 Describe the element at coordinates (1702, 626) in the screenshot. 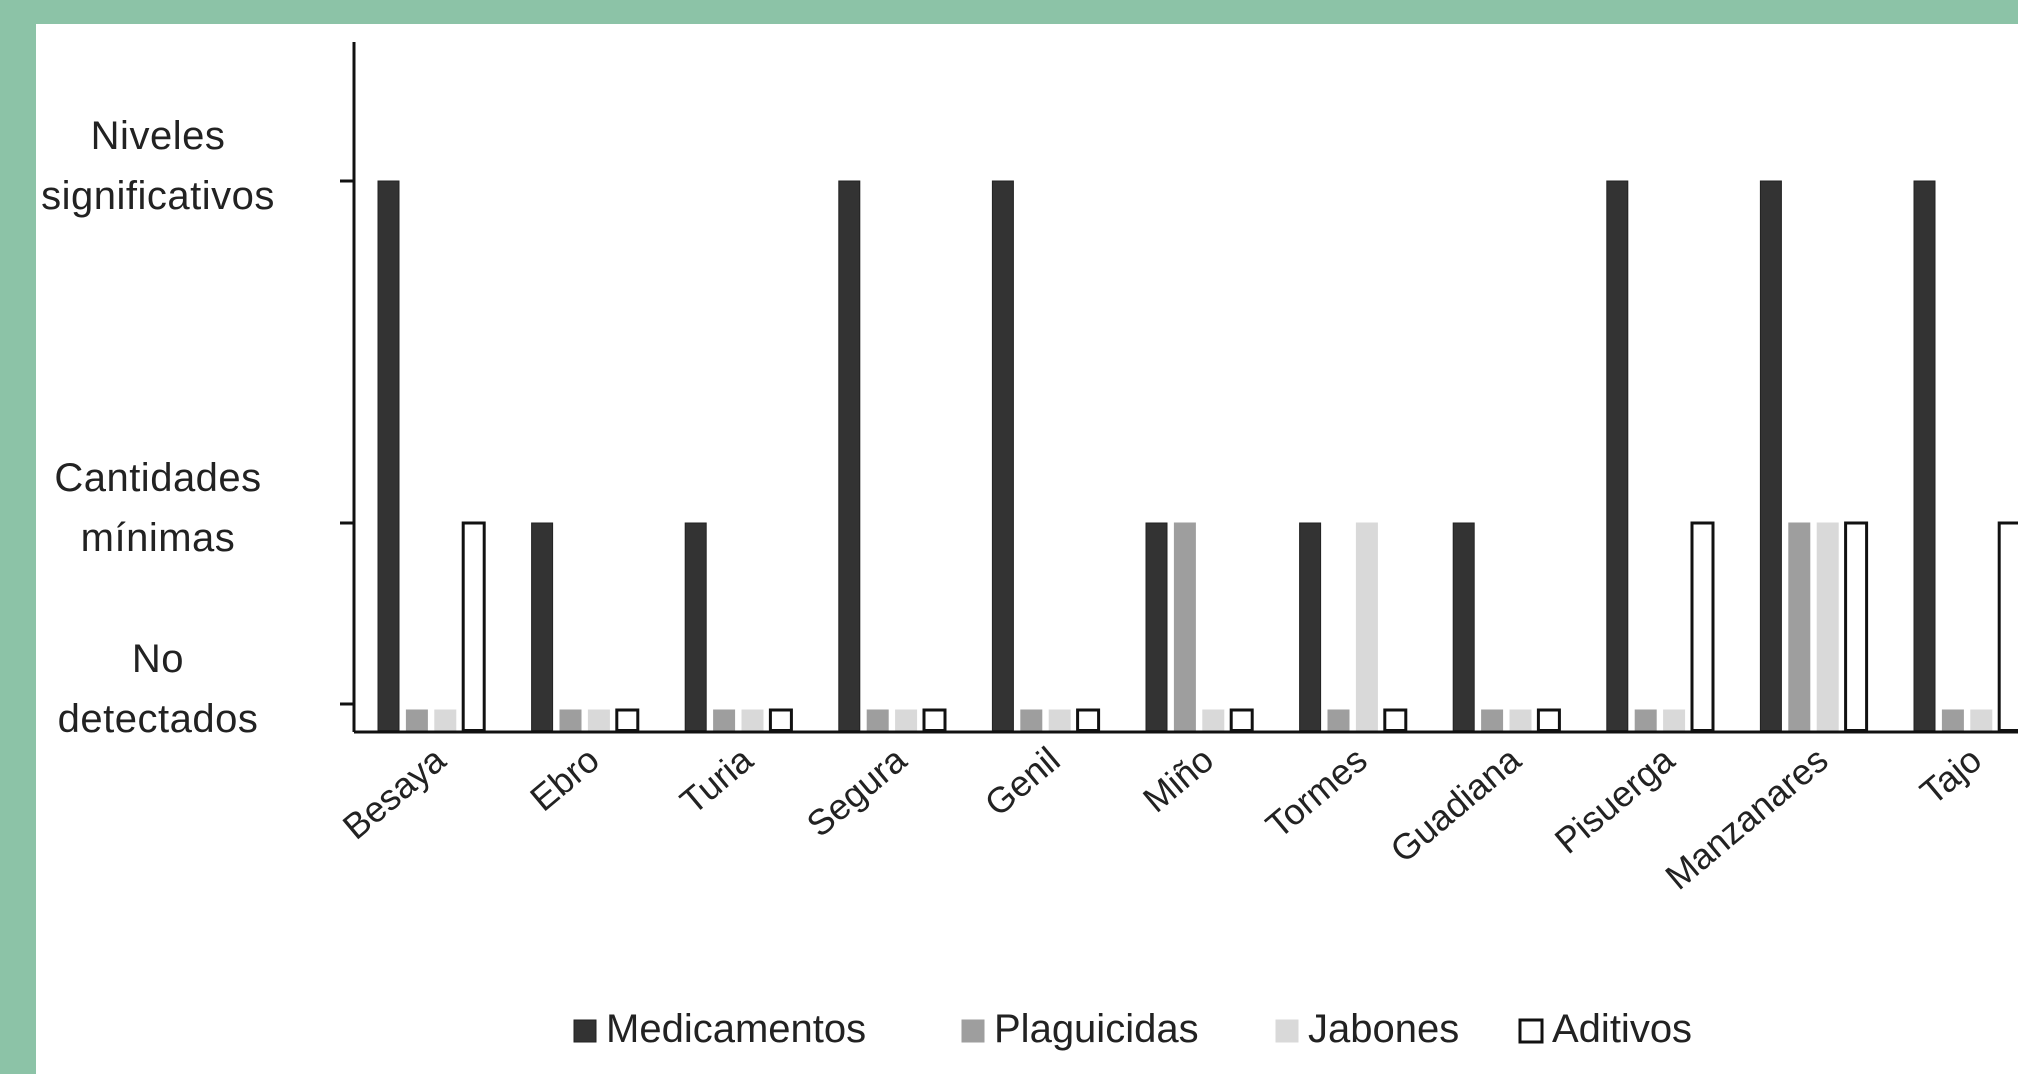

I see `bar-aditivos-pisuerga` at that location.